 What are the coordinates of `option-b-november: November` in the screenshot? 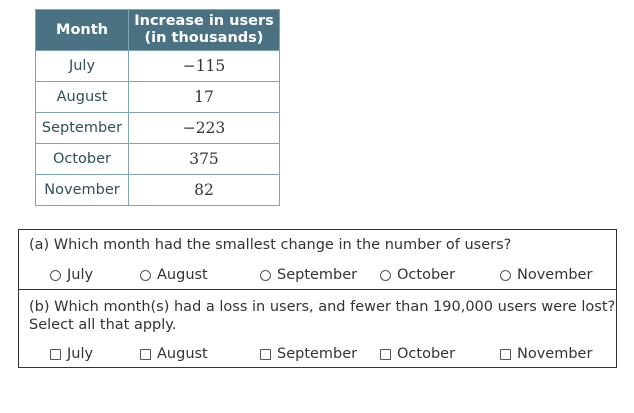 It's located at (546, 354).